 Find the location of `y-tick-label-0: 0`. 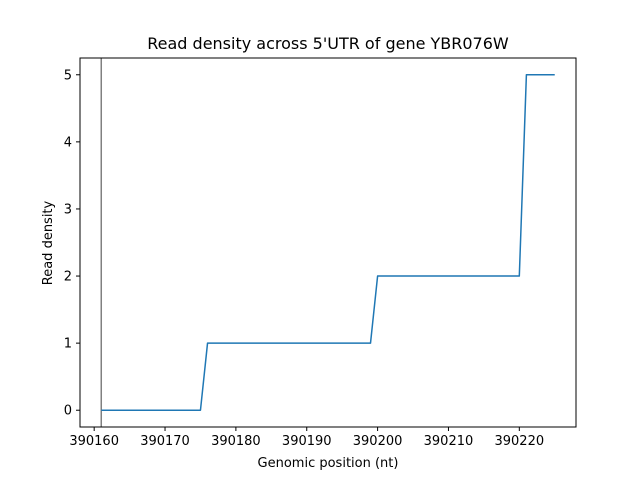

y-tick-label-0: 0 is located at coordinates (68, 411).